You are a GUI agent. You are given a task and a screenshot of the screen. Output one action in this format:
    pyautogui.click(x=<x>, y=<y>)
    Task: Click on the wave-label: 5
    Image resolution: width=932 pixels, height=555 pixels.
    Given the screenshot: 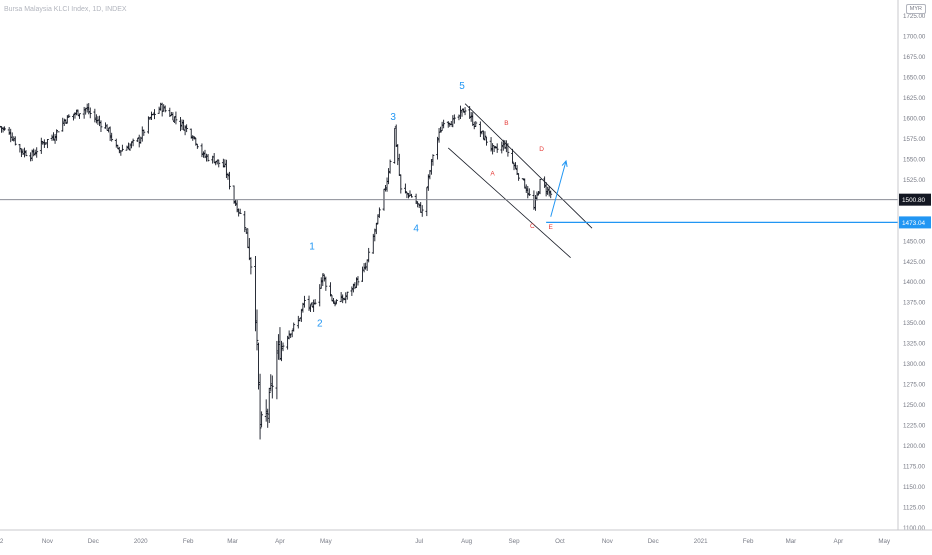 What is the action you would take?
    pyautogui.click(x=462, y=86)
    